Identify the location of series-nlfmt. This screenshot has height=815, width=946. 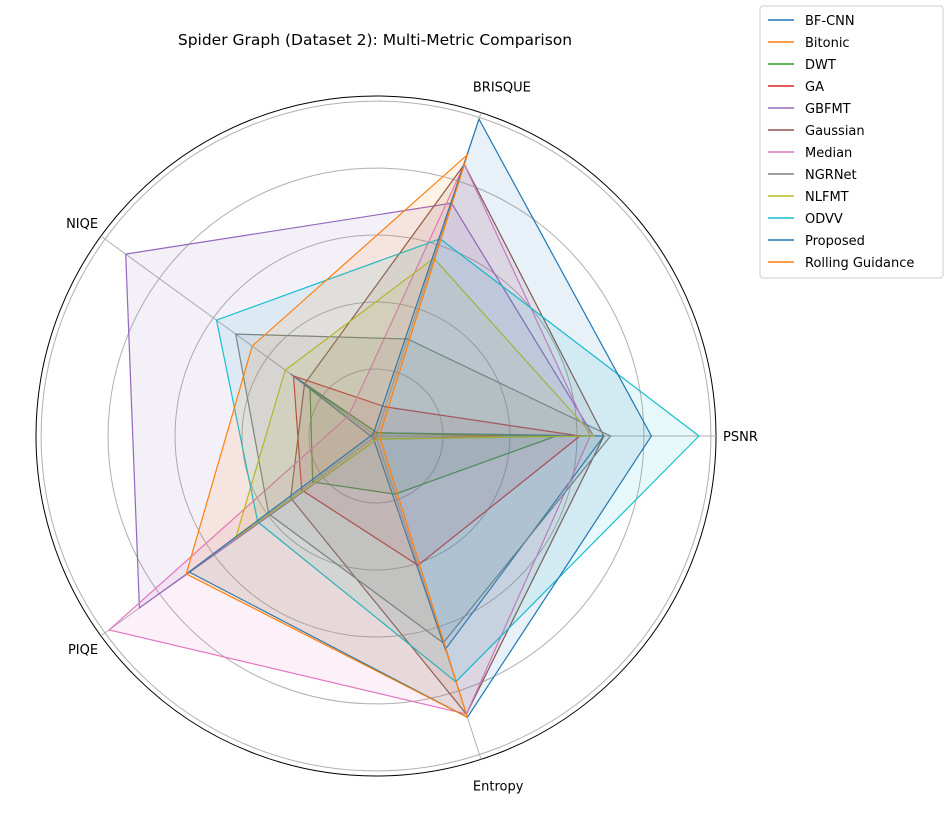
(414, 398).